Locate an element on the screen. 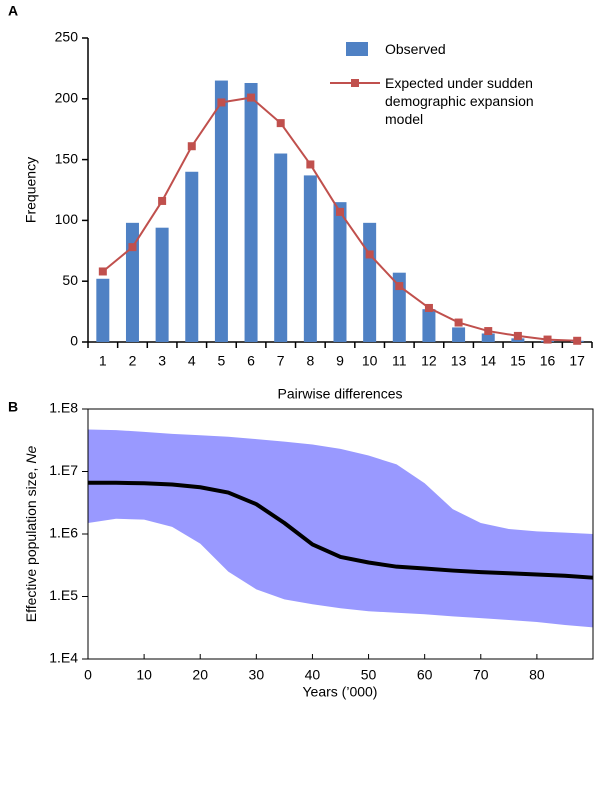 The image size is (597, 800). x-tick-label: 3 is located at coordinates (162, 361).